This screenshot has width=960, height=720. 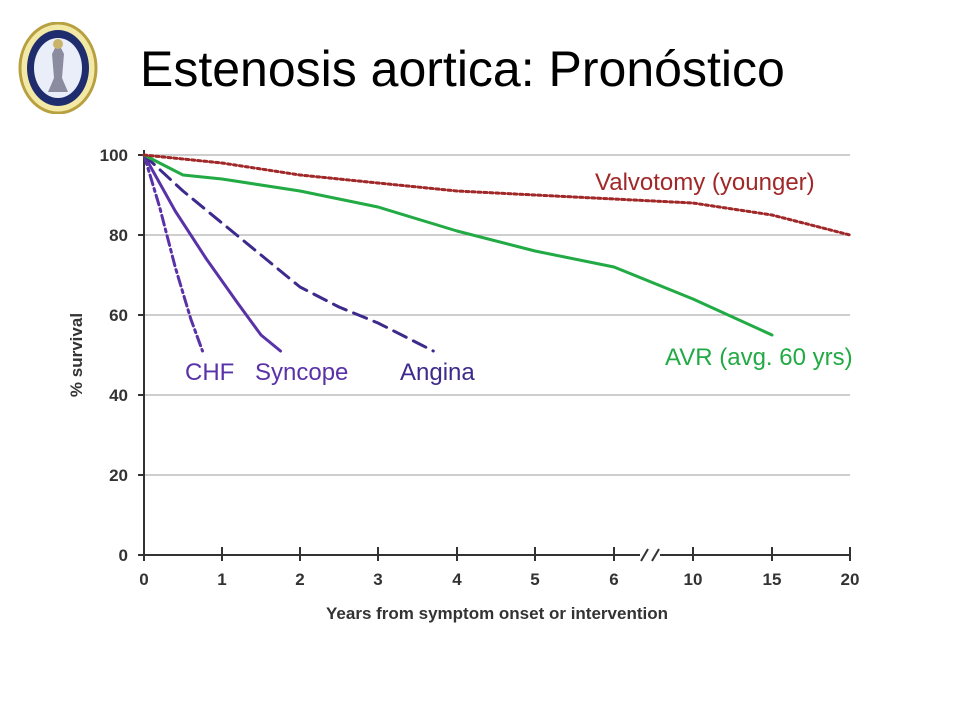 I want to click on series-label-avr: AVR (avg. 60 yrs), so click(x=759, y=357).